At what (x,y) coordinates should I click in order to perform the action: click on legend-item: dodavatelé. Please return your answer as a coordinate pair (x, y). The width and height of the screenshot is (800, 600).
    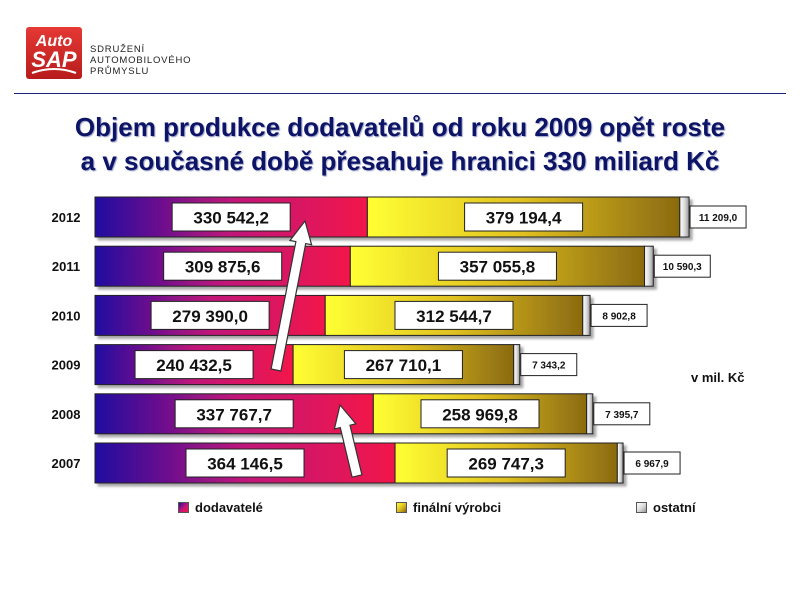
    Looking at the image, I should click on (220, 507).